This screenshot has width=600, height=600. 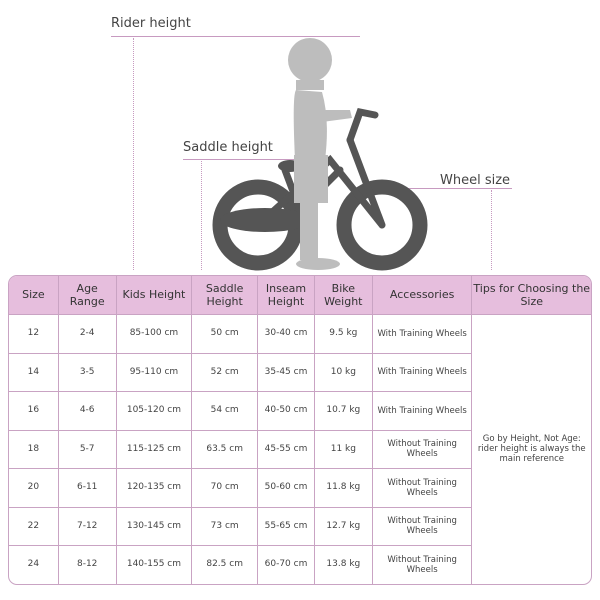 What do you see at coordinates (343, 295) in the screenshot?
I see `header-bike-weight: Bike Weight` at bounding box center [343, 295].